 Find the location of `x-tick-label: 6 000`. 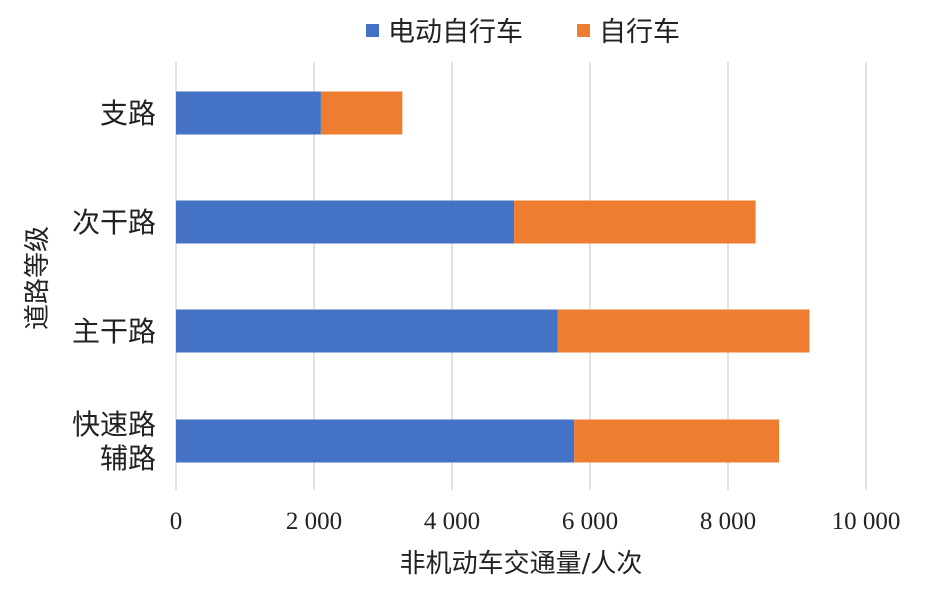

x-tick-label: 6 000 is located at coordinates (590, 521).